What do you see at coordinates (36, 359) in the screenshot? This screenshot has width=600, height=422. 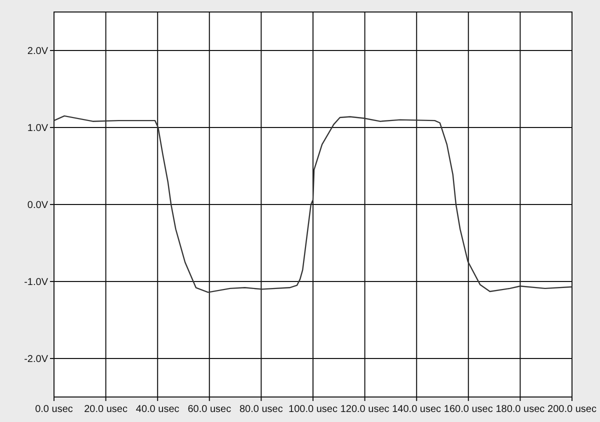 I see `y-tick-label: -2.0V` at bounding box center [36, 359].